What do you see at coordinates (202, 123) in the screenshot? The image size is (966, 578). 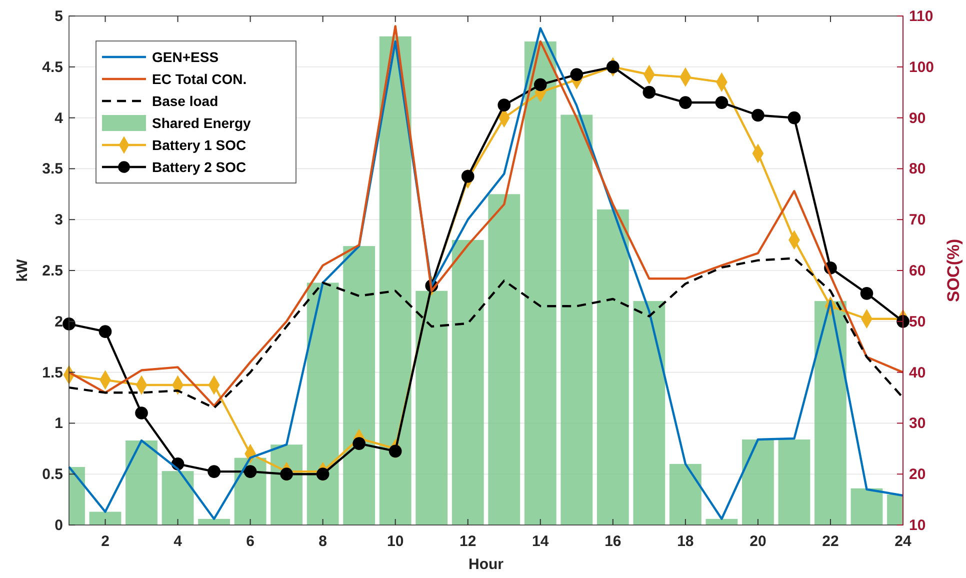 I see `legend-label: Shared Energy` at bounding box center [202, 123].